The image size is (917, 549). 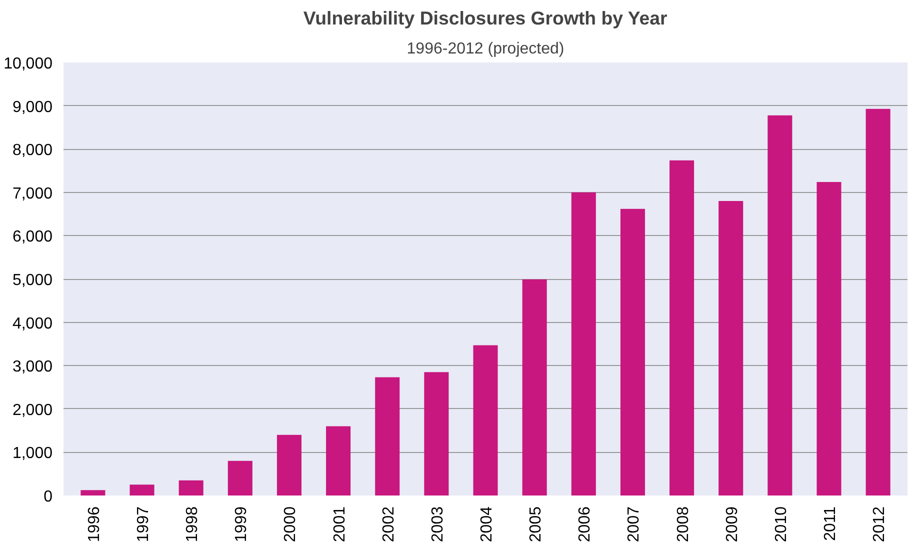 What do you see at coordinates (437, 524) in the screenshot?
I see `x-tick-label: 2003` at bounding box center [437, 524].